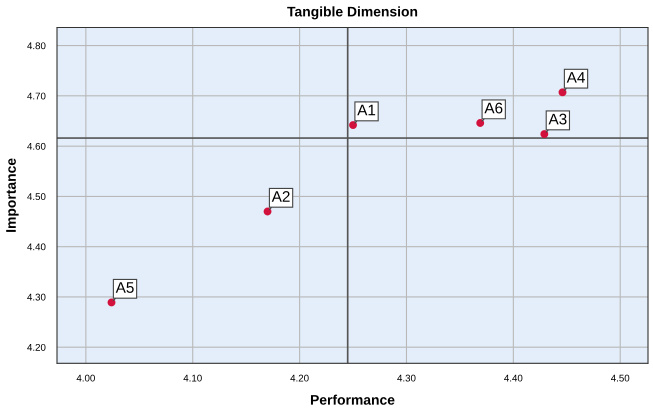  I want to click on annotation: A1, so click(366, 110).